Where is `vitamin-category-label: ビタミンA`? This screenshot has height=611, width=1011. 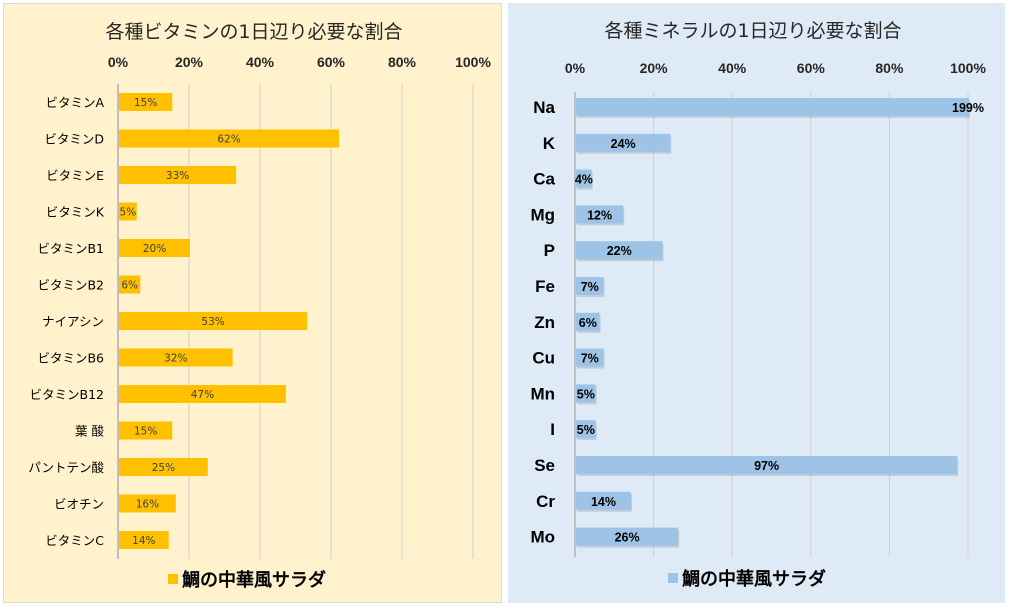 vitamin-category-label: ビタミンA is located at coordinates (74, 102).